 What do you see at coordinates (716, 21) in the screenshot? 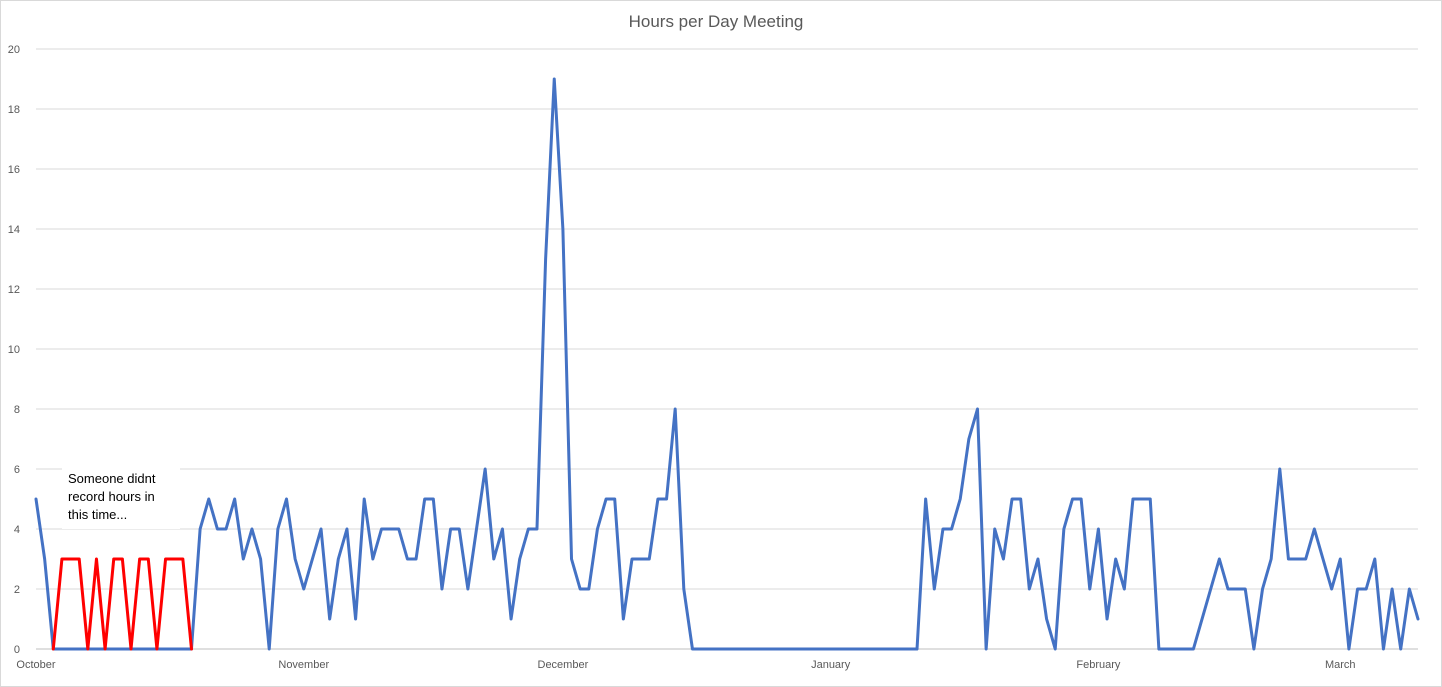
I see `chart-title: Hours per Day Meeting` at bounding box center [716, 21].